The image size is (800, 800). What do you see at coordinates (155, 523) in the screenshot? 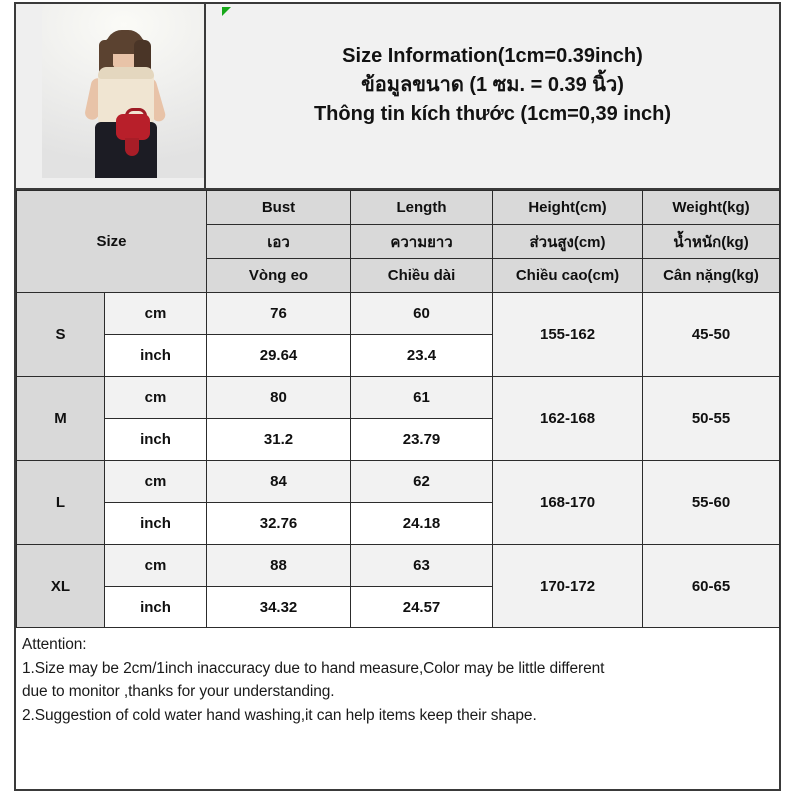
I see `unit-inch-l: inch` at bounding box center [155, 523].